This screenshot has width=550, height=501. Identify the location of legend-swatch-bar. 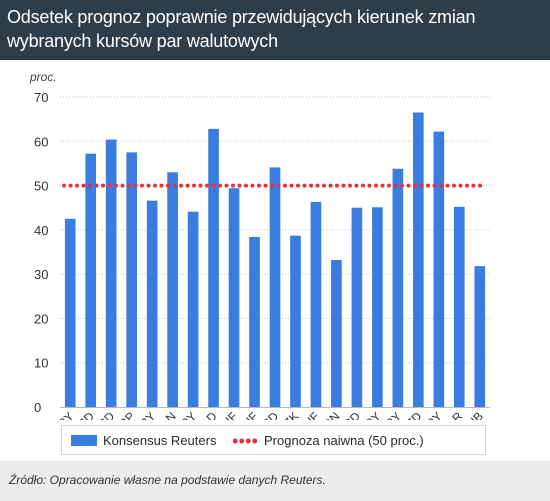
(84, 441).